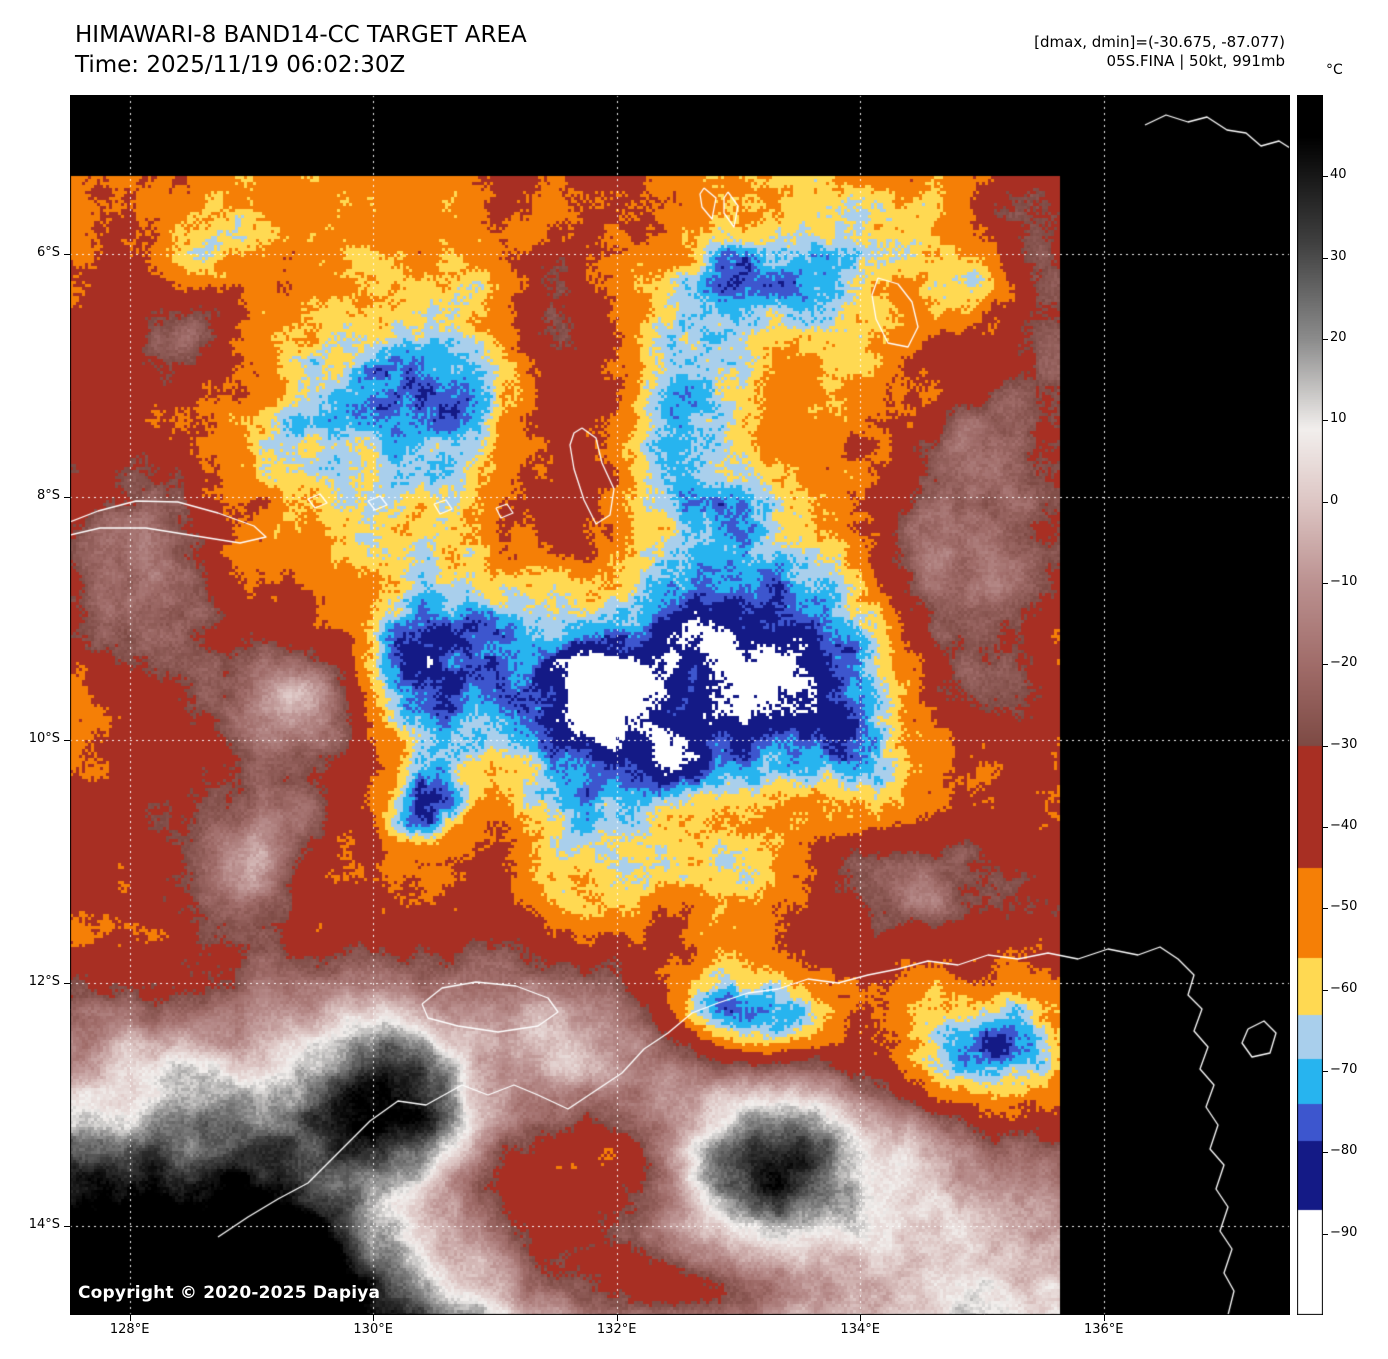 The height and width of the screenshot is (1359, 1388). I want to click on colorbar-tick-label: −40, so click(1344, 825).